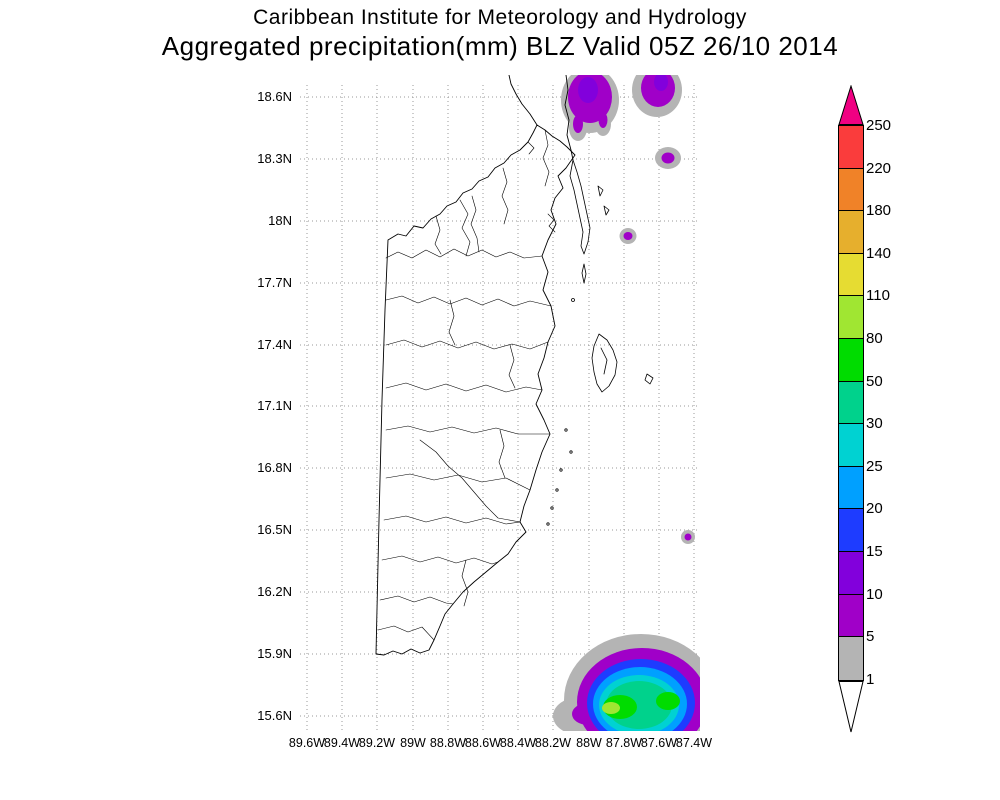  Describe the element at coordinates (874, 551) in the screenshot. I see `colorbar-tick-label: 15` at that location.